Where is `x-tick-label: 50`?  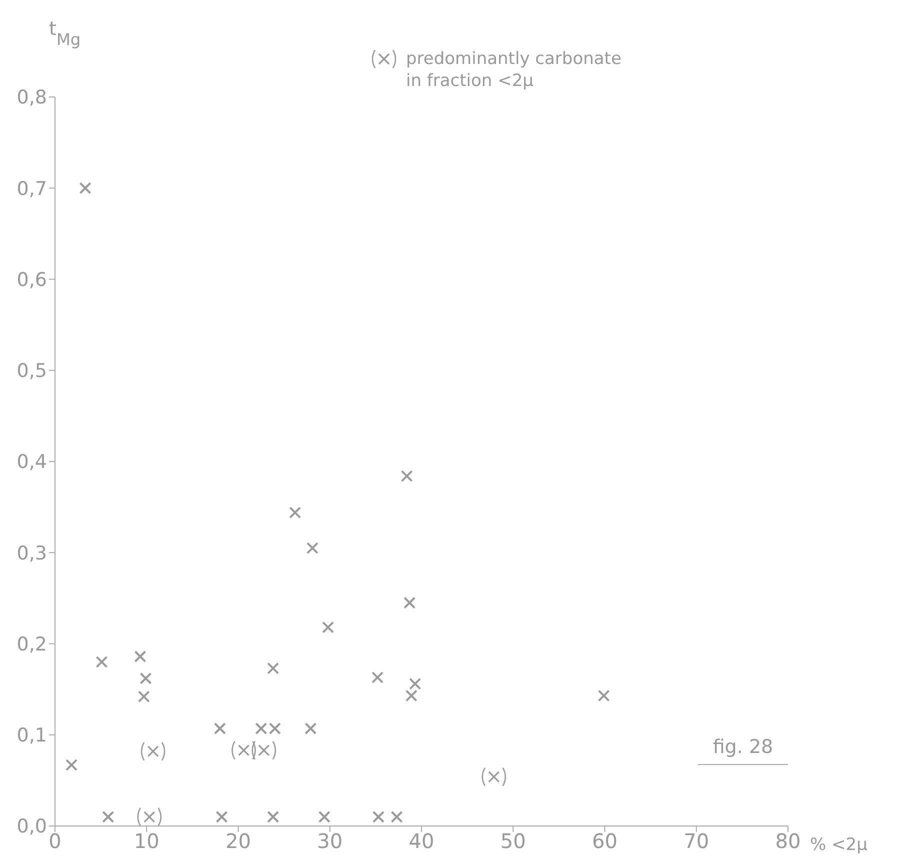
x-tick-label: 50 is located at coordinates (513, 841).